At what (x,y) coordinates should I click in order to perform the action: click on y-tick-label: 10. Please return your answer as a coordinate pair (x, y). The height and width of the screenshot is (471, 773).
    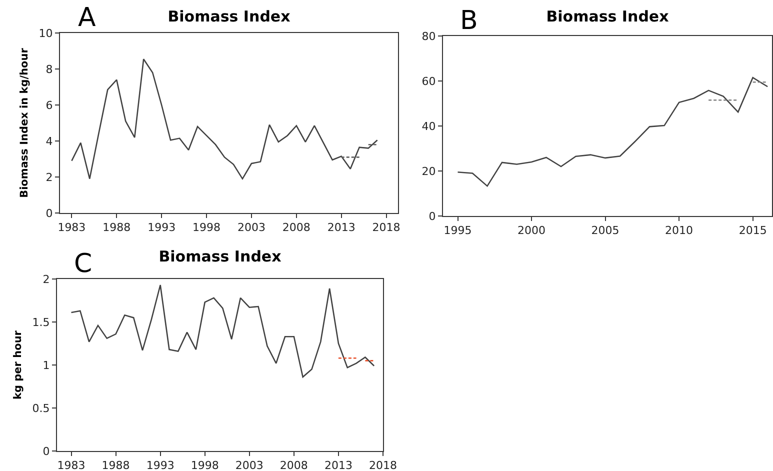
    Looking at the image, I should click on (45, 33).